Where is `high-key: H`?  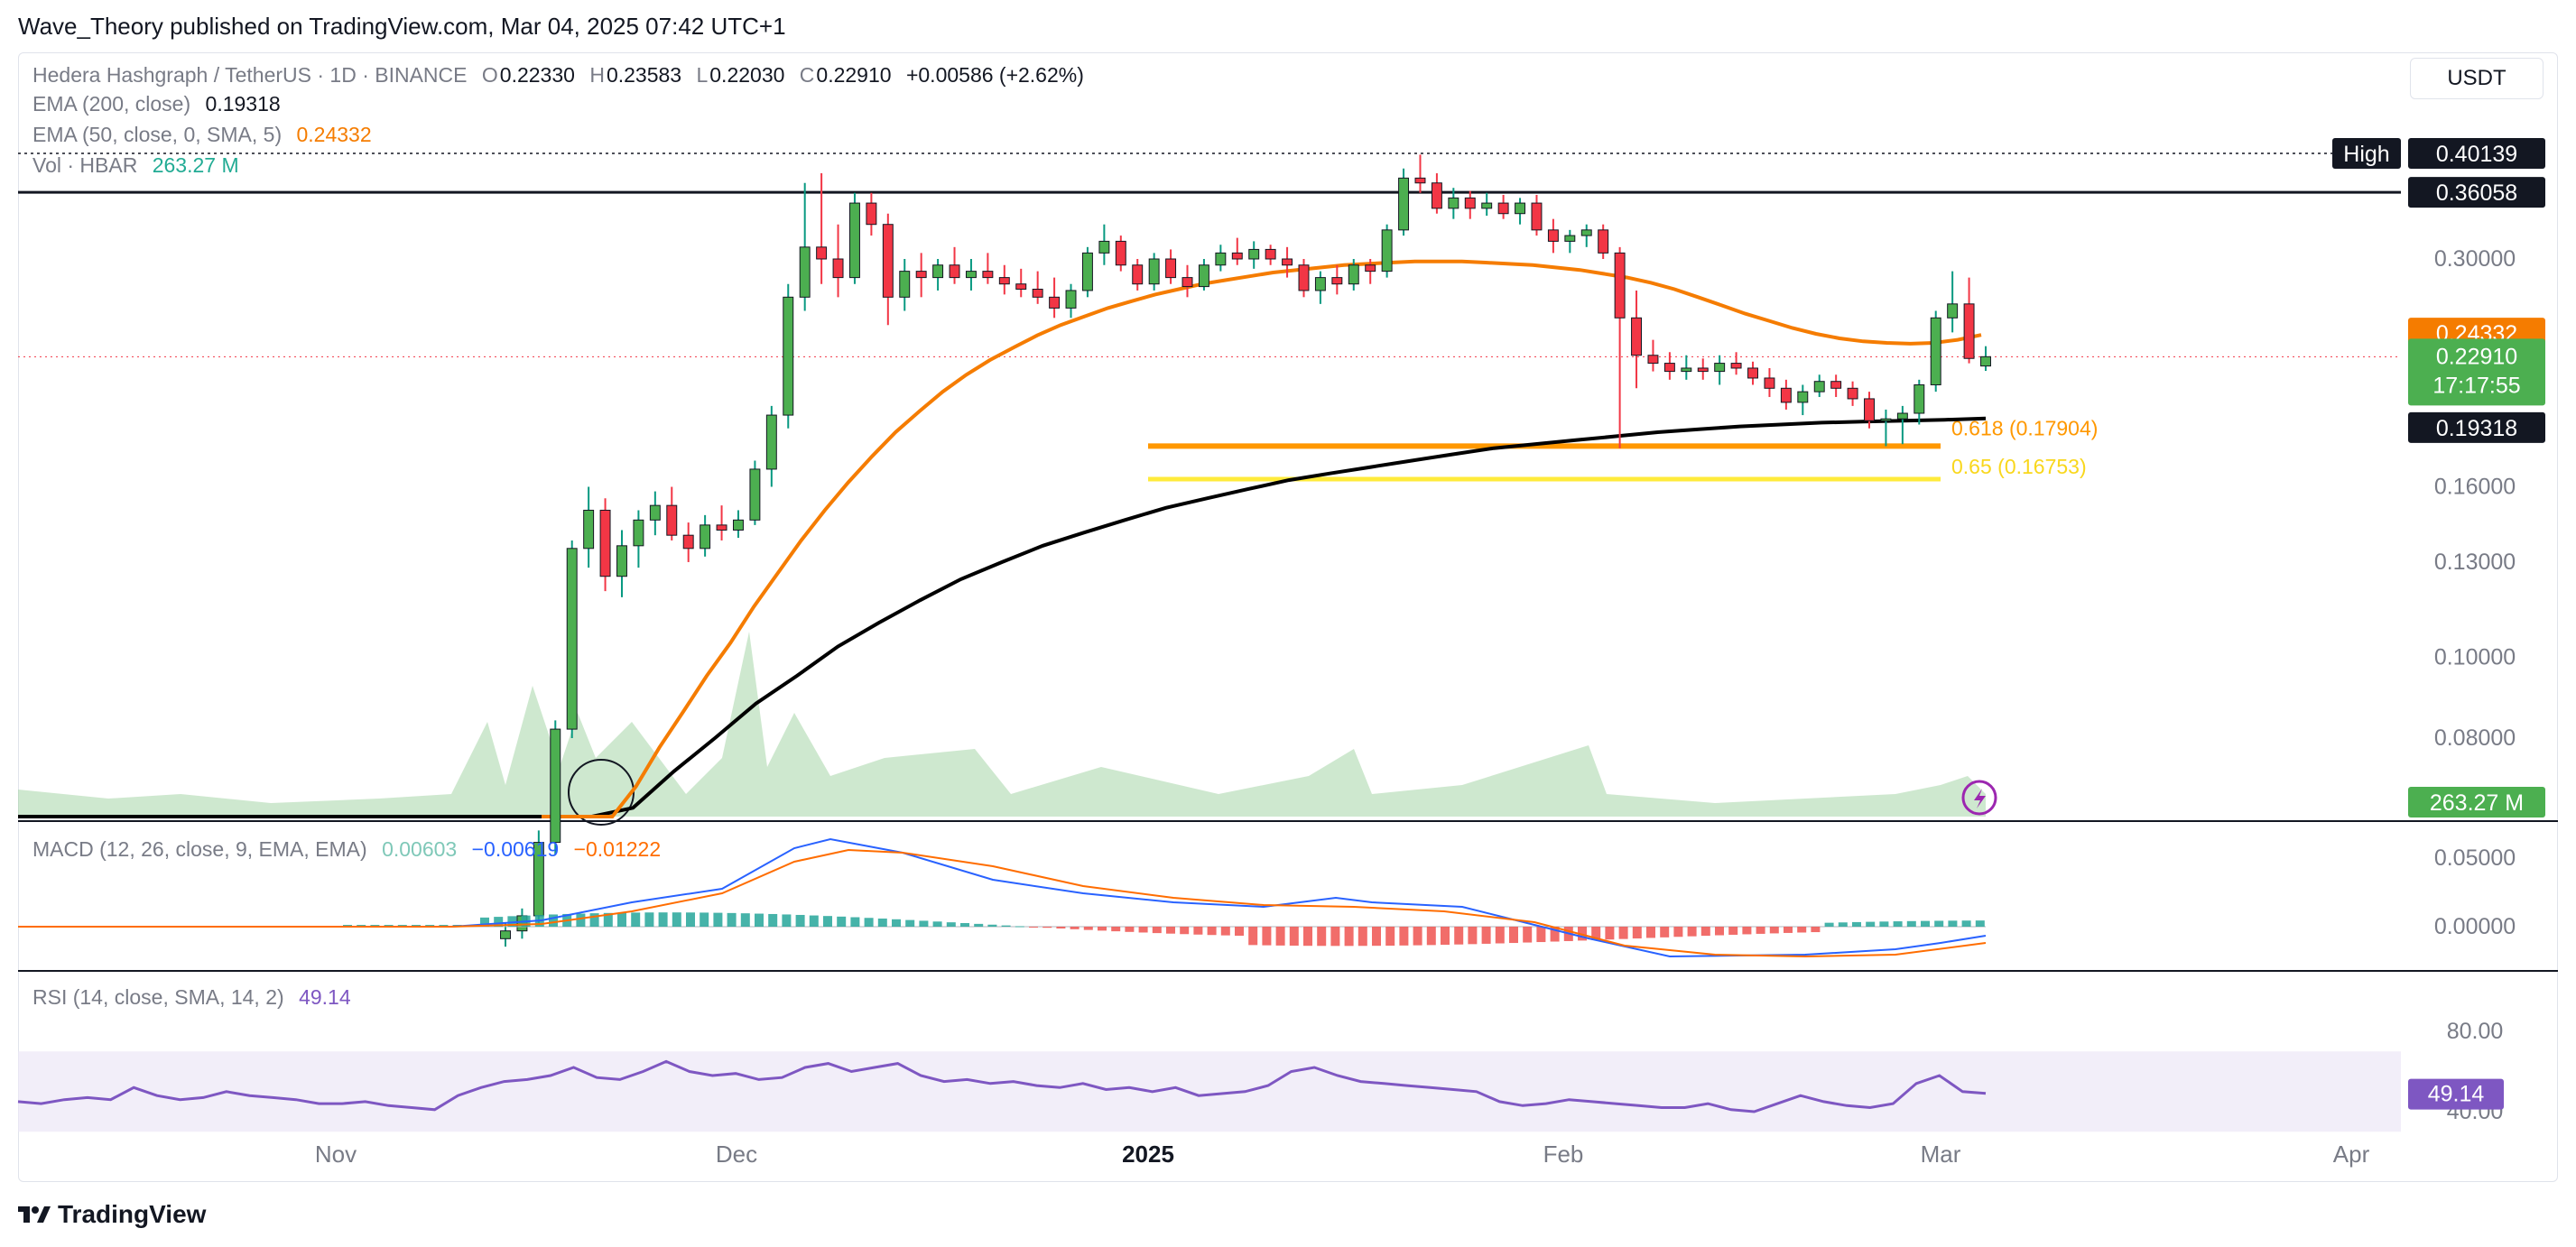
high-key: H is located at coordinates (597, 75).